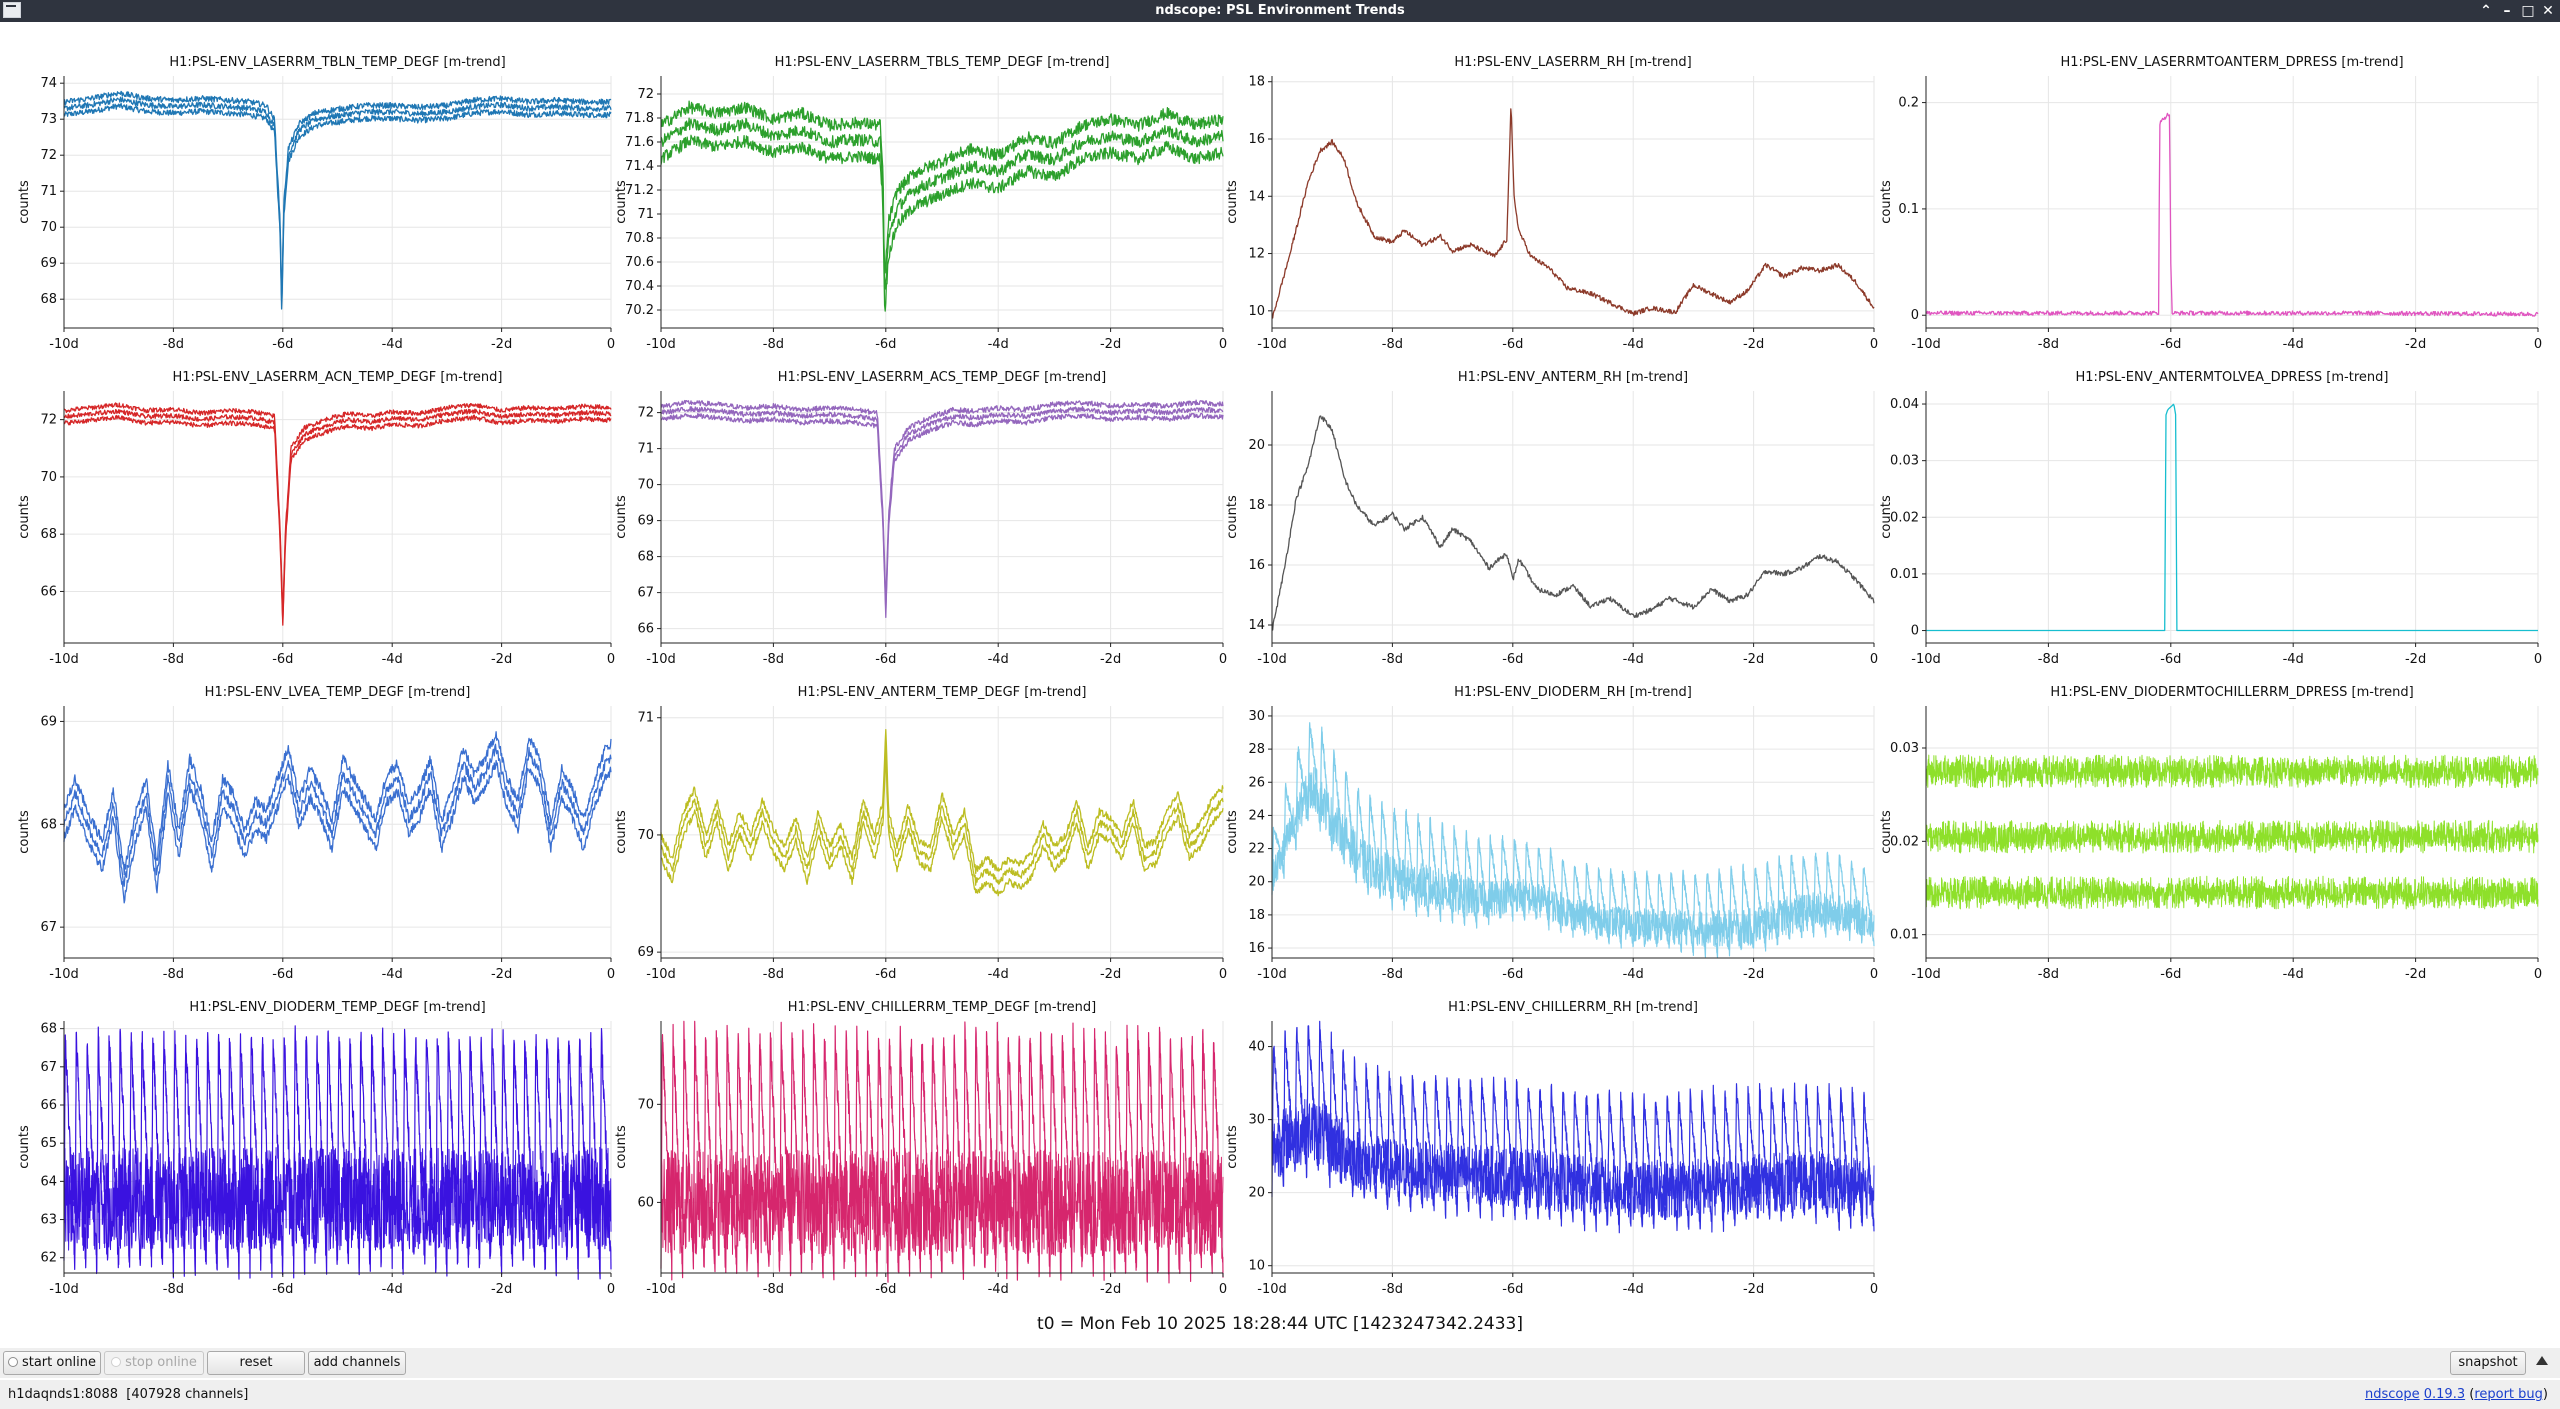 Image resolution: width=2560 pixels, height=1409 pixels. I want to click on y-tick-label: 0.03, so click(1904, 748).